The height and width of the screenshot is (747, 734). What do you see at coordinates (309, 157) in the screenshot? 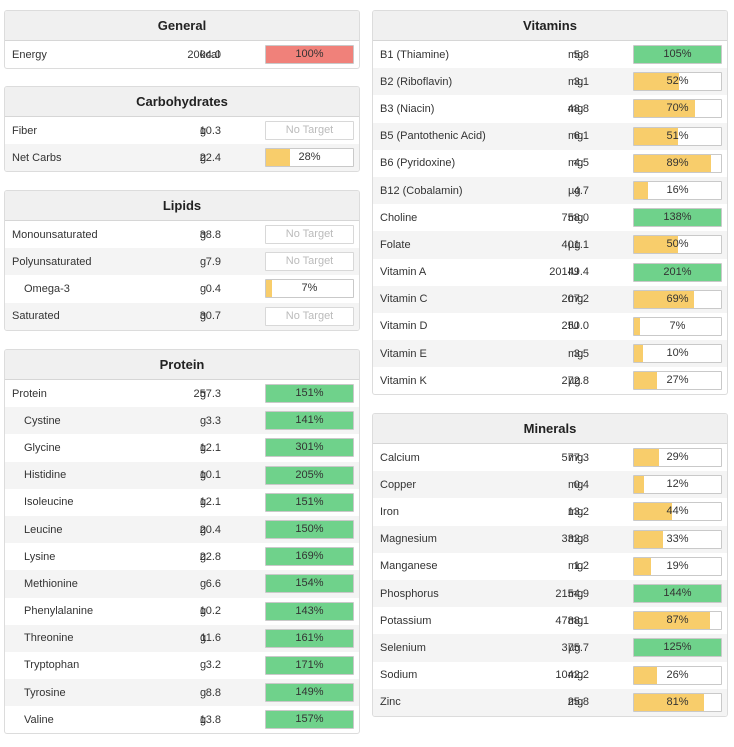
I see `progress-label: 28%` at bounding box center [309, 157].